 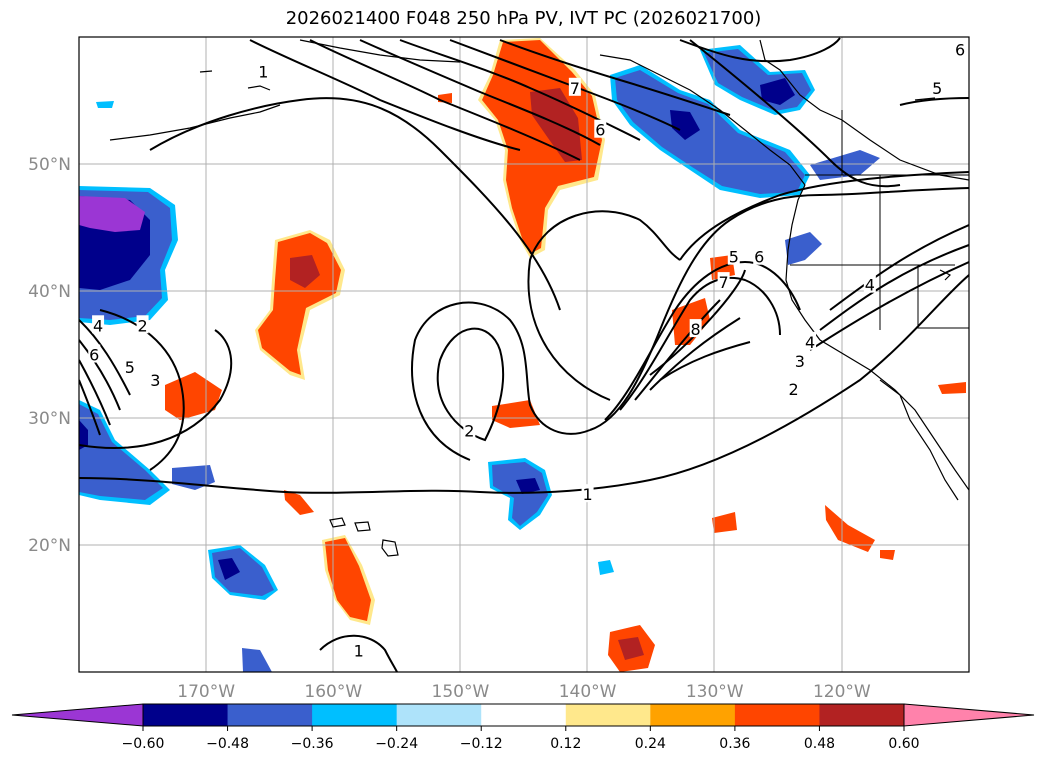 What do you see at coordinates (819, 744) in the screenshot?
I see `colorbar-tick-label: 0.48` at bounding box center [819, 744].